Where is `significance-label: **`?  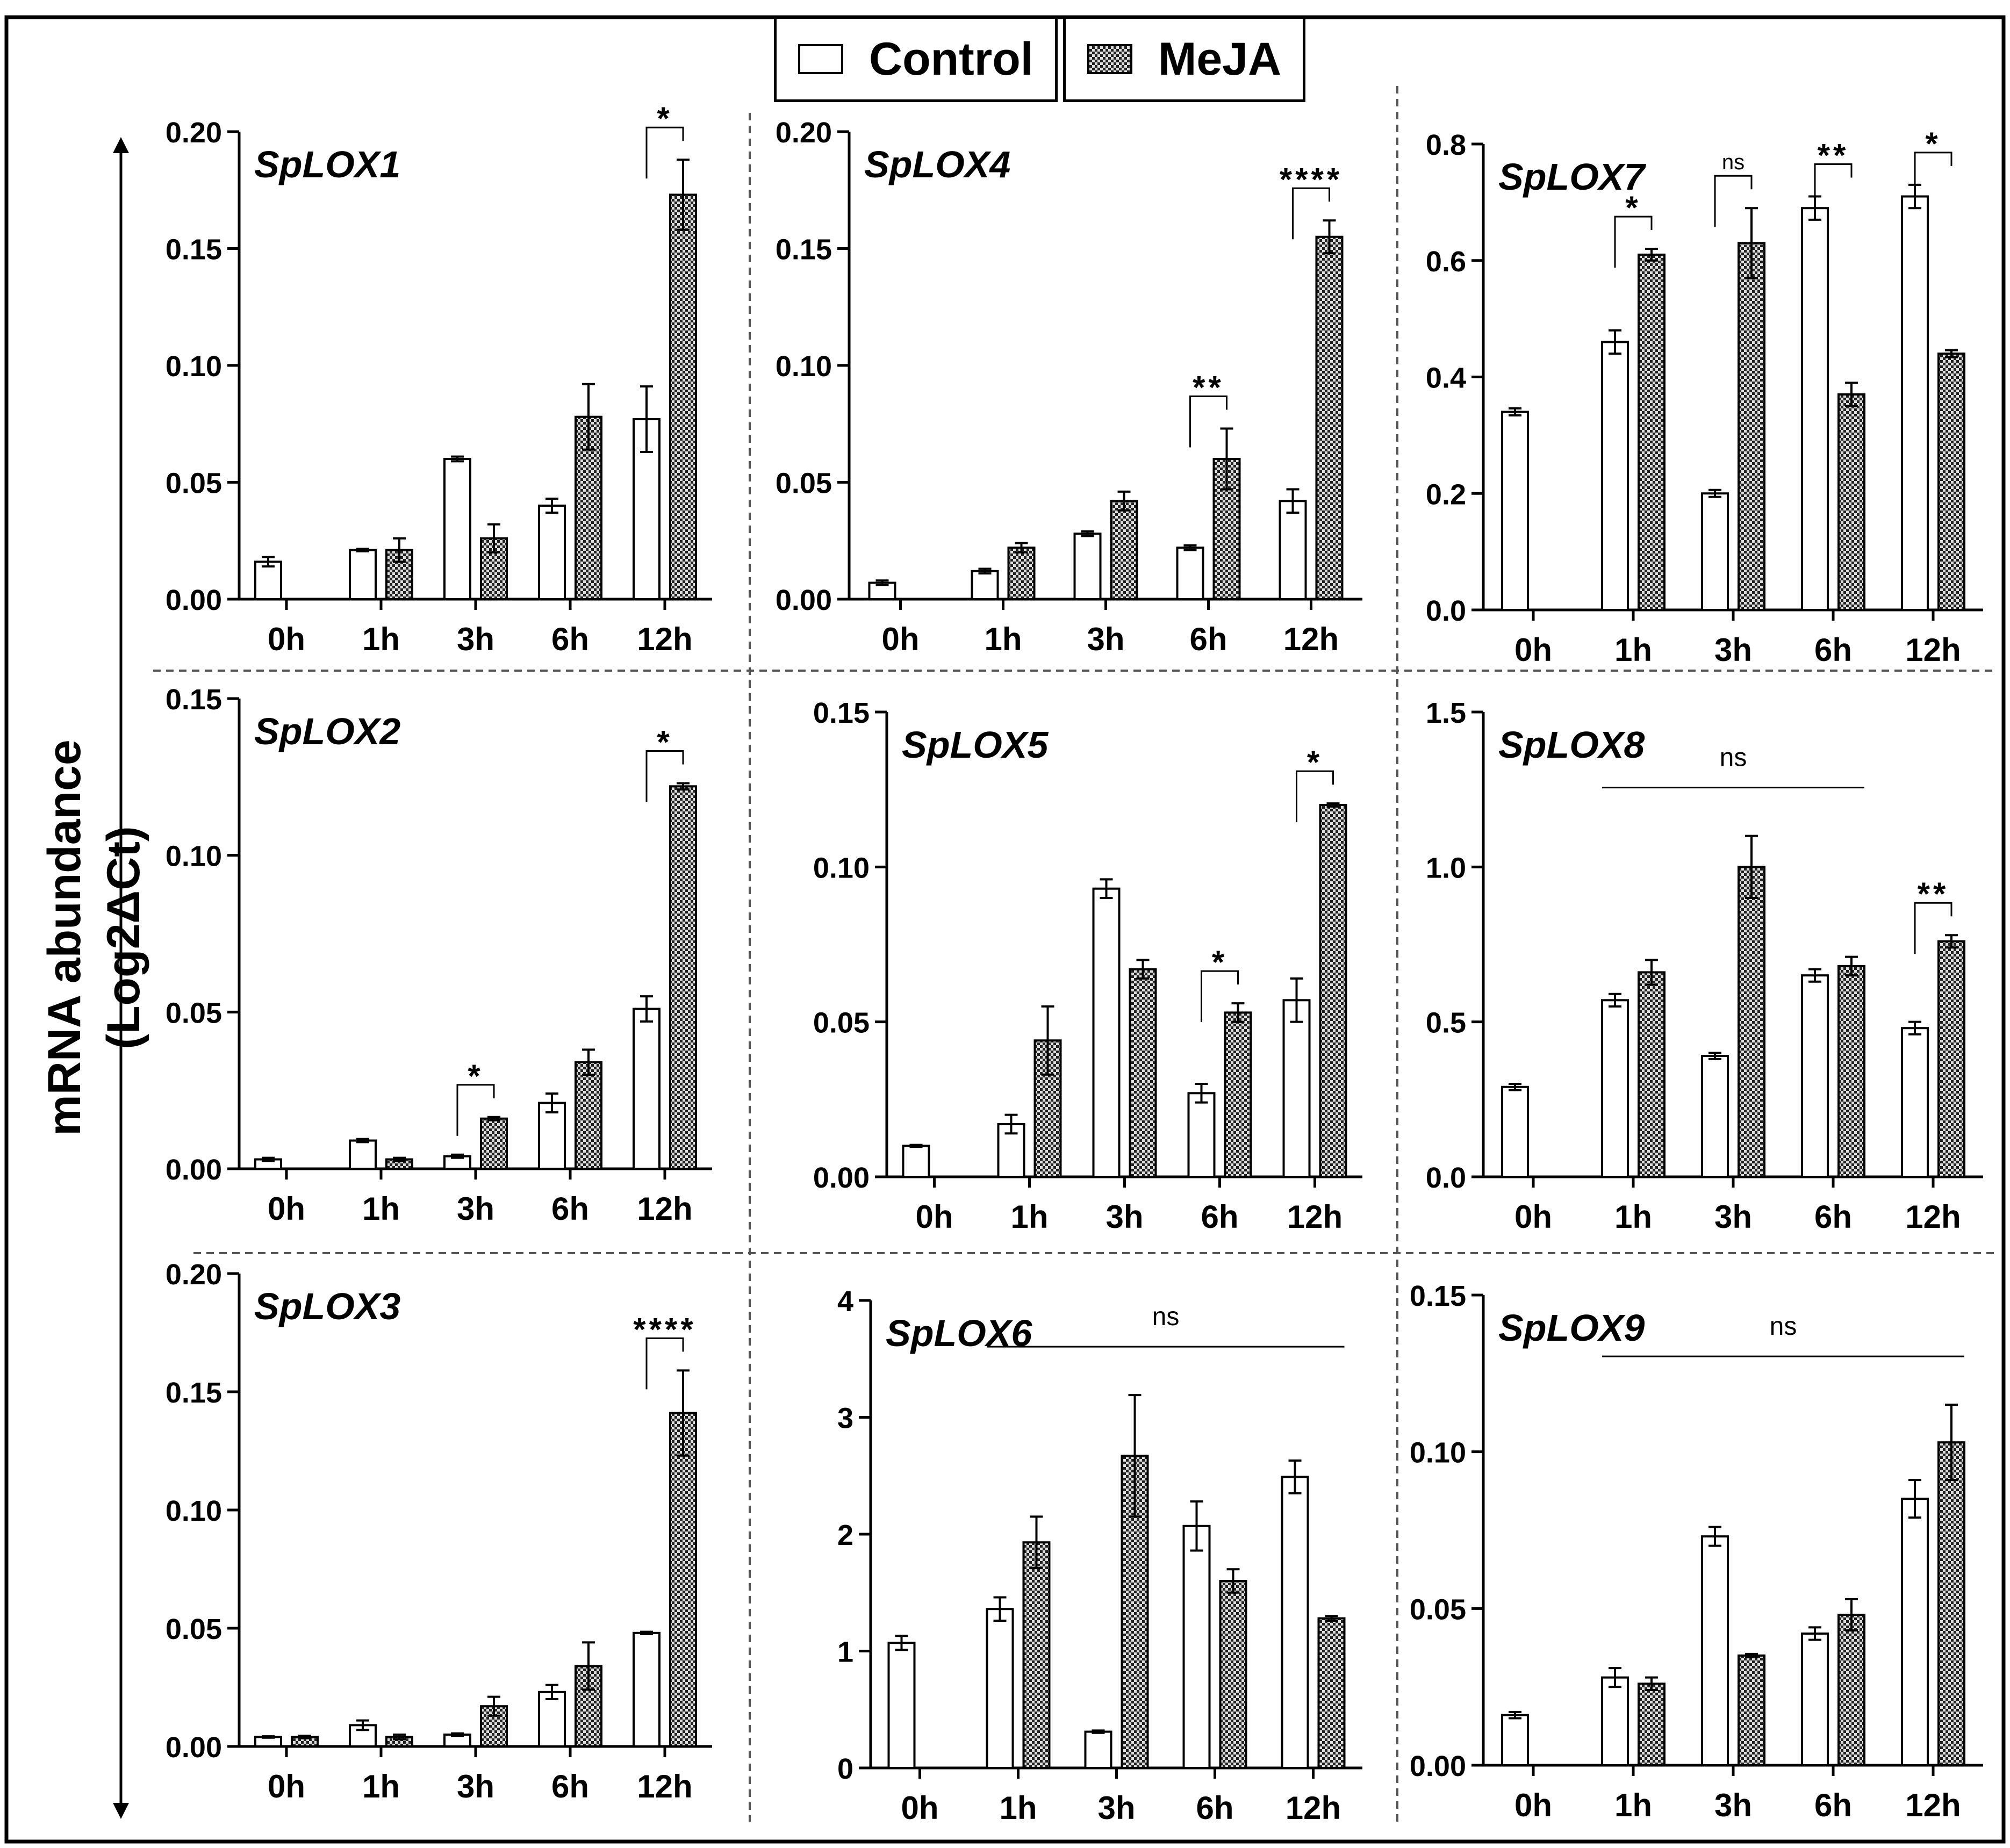 significance-label: ** is located at coordinates (1834, 156).